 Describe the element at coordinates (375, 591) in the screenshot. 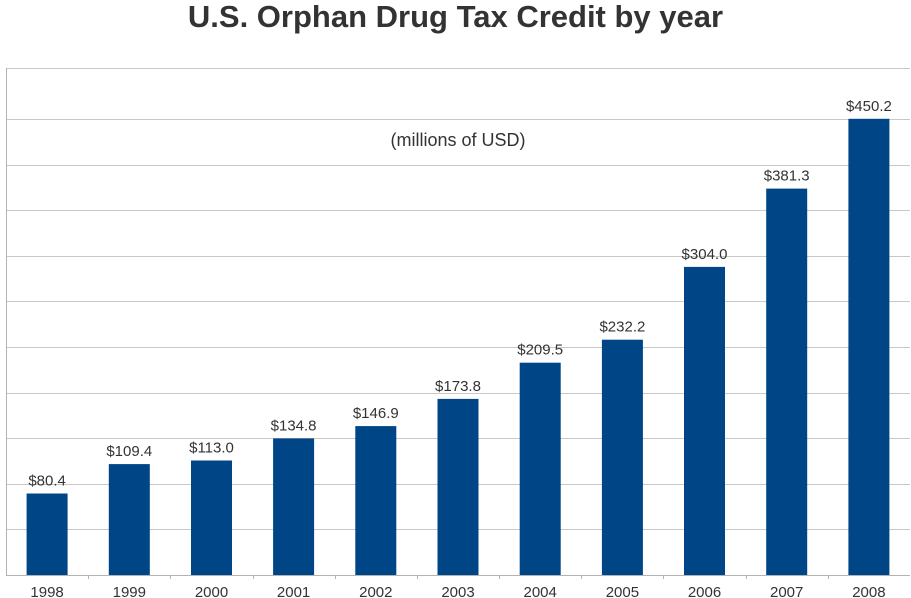

I see `x-tick-label-2002: 2002` at that location.